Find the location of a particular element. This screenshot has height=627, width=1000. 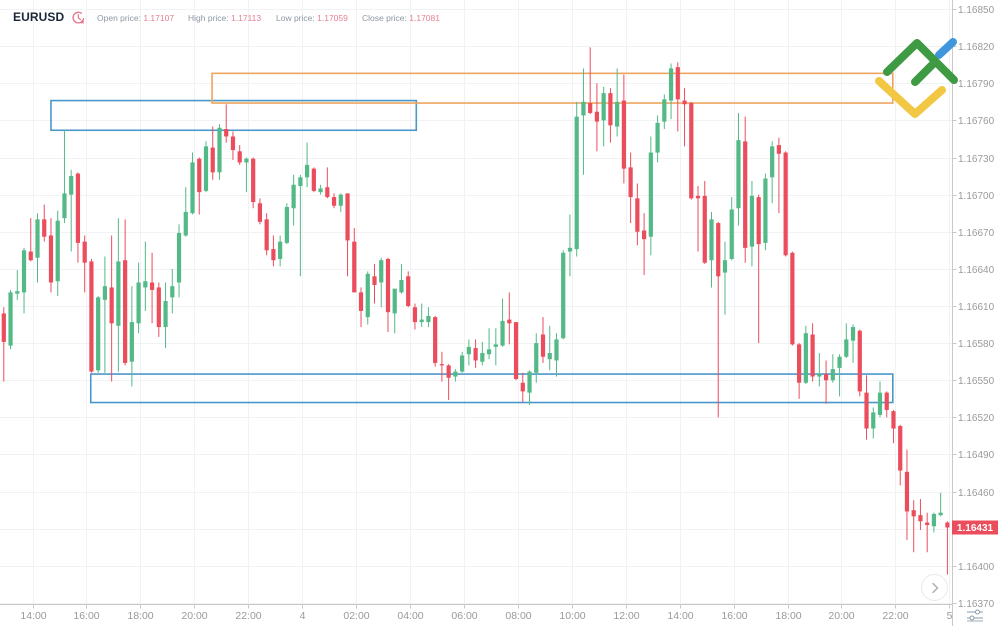

open-price-label: Open price: is located at coordinates (119, 18).